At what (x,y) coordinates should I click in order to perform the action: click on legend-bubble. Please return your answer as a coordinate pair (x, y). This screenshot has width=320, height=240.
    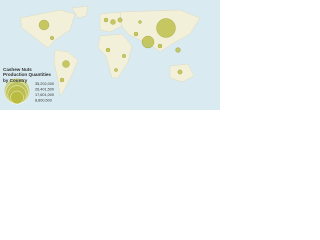
    Looking at the image, I should click on (17, 97).